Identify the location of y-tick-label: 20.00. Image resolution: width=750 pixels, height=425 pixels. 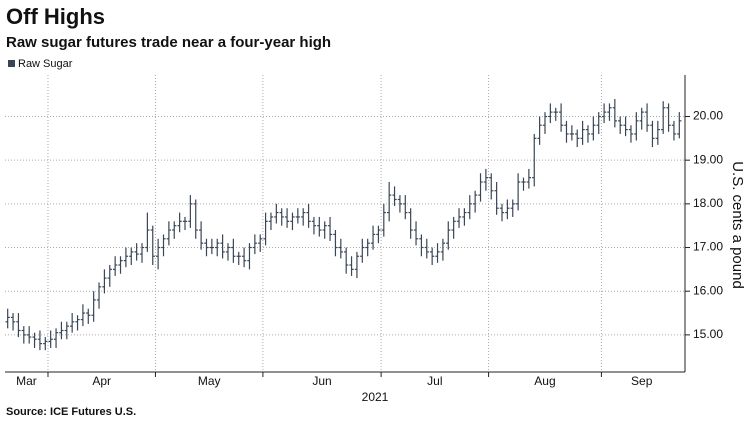
(708, 116).